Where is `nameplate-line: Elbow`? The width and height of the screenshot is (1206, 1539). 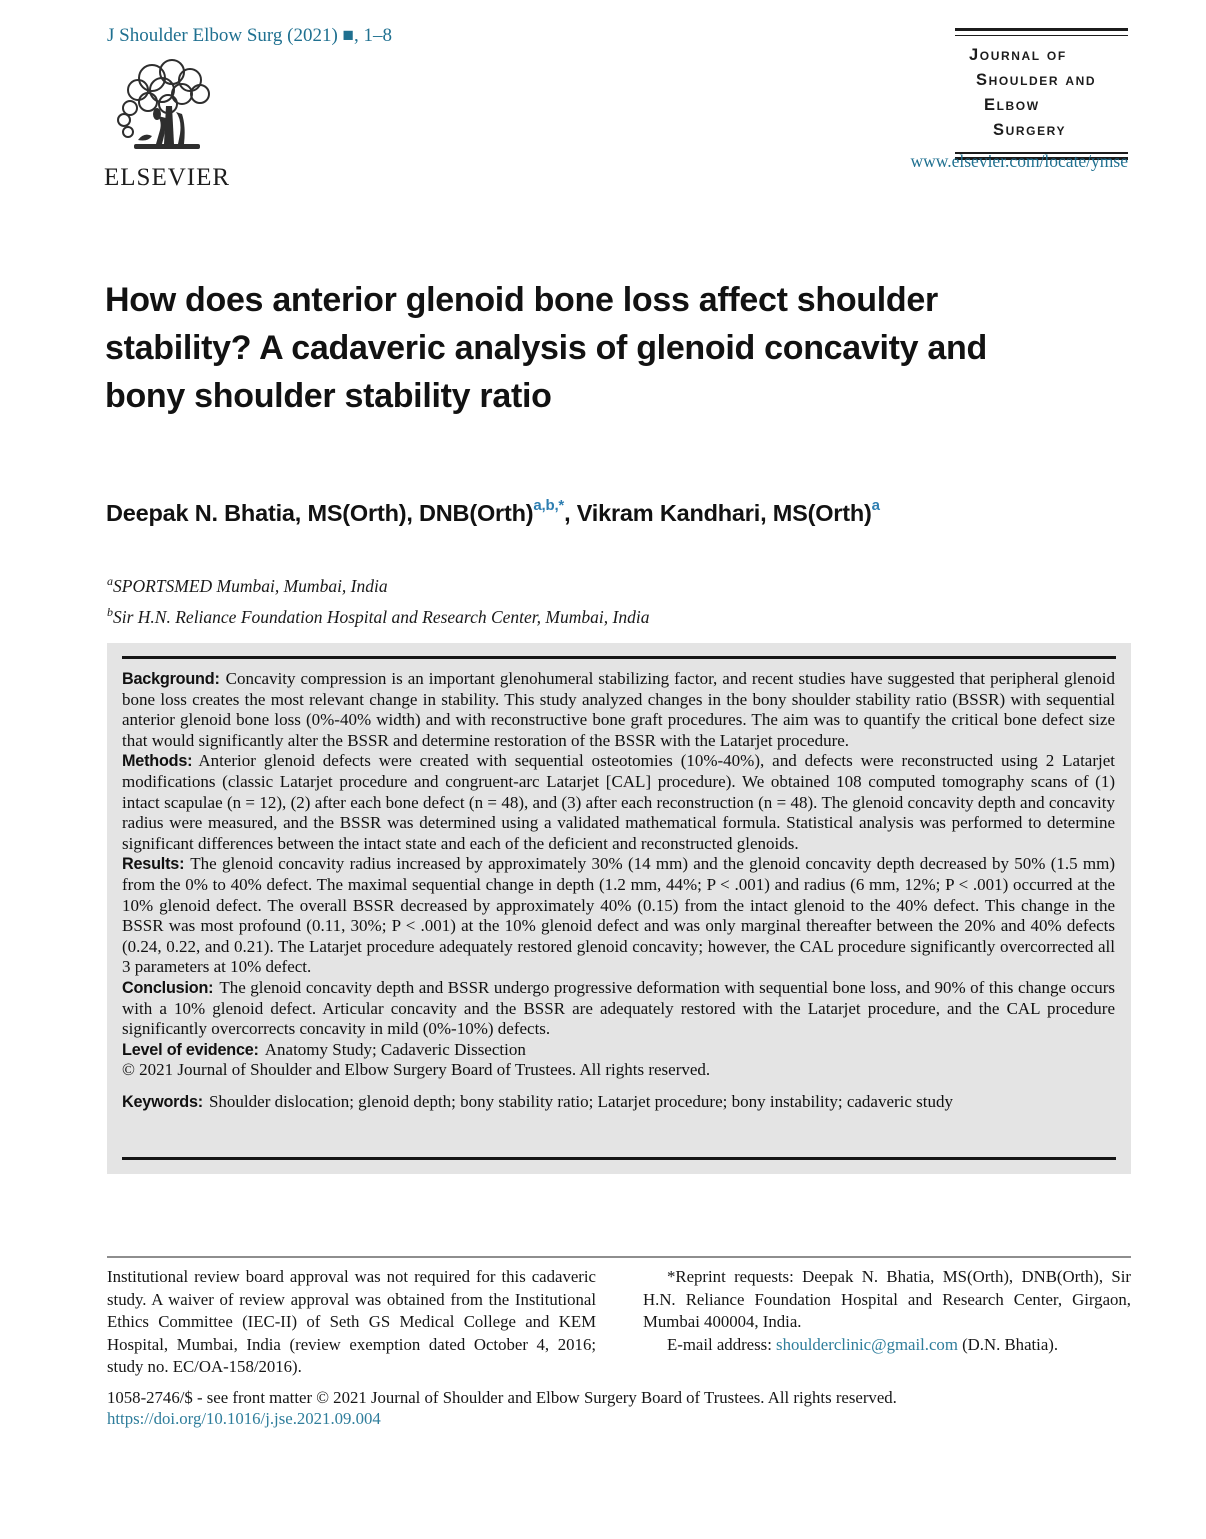 nameplate-line: Elbow is located at coordinates (1012, 105).